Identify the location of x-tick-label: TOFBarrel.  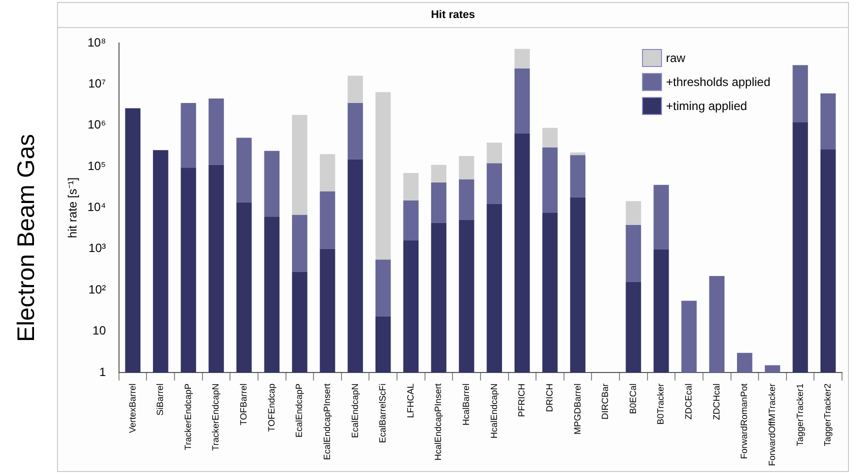
(243, 404).